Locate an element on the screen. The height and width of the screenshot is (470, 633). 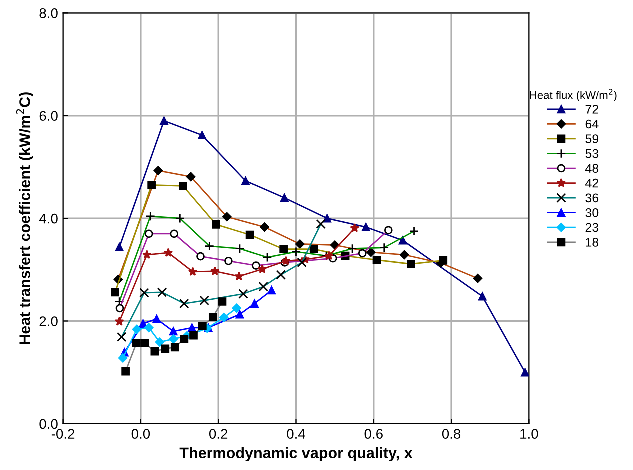
y-tick-label: 4.0 is located at coordinates (48, 219).